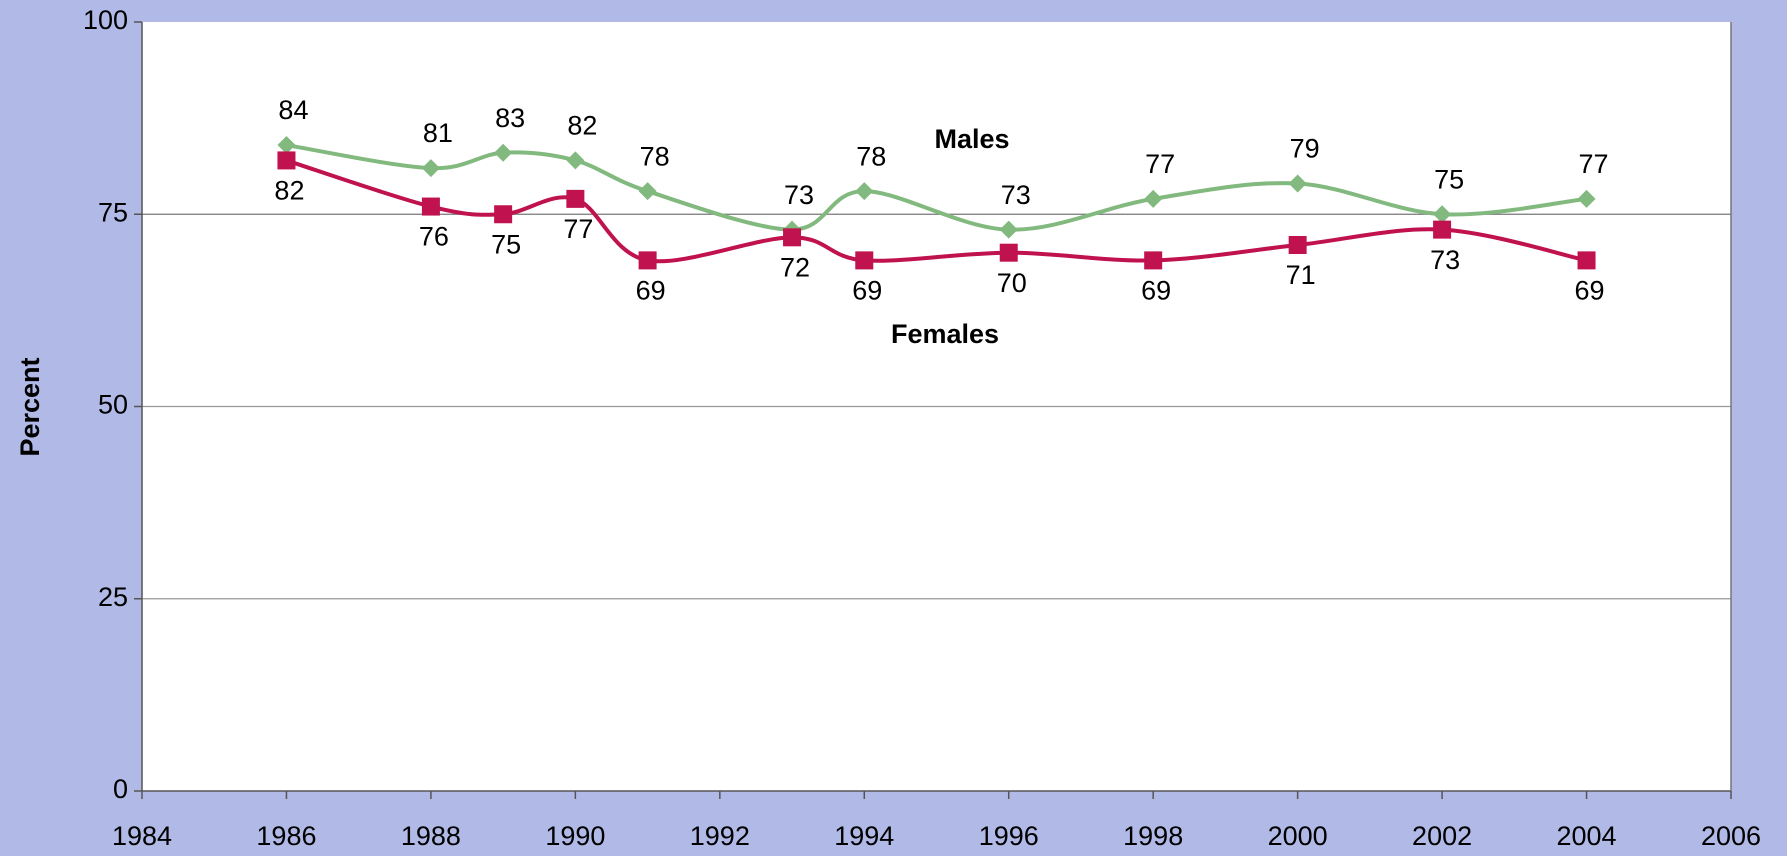 This screenshot has height=856, width=1787. What do you see at coordinates (971, 139) in the screenshot?
I see `series-label: Males` at bounding box center [971, 139].